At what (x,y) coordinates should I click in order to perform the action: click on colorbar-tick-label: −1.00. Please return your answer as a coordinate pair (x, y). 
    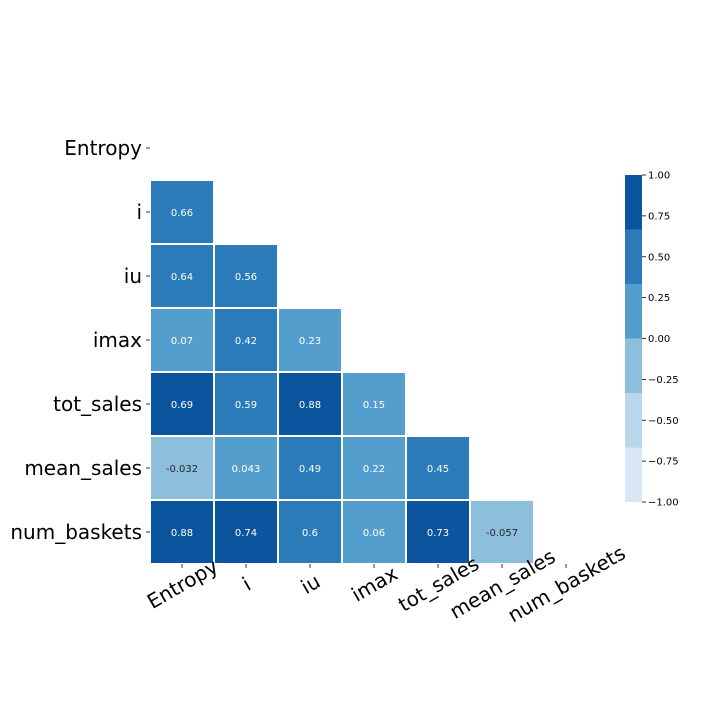
    Looking at the image, I should click on (663, 503).